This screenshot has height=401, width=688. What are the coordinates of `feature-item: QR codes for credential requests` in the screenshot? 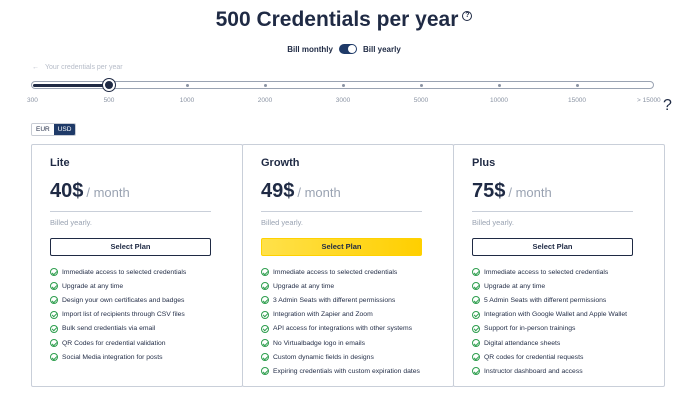 It's located at (549, 357).